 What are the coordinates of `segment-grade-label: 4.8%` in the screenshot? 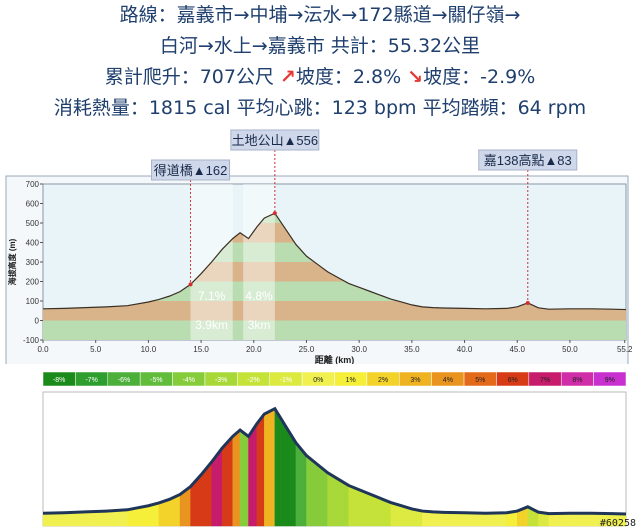 It's located at (259, 296).